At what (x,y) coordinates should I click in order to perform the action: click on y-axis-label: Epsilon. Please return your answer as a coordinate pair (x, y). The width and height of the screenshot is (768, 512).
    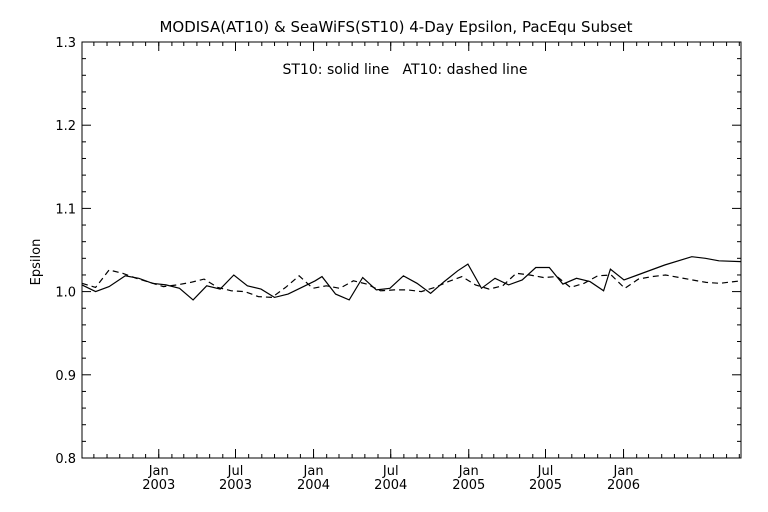
    Looking at the image, I should click on (36, 262).